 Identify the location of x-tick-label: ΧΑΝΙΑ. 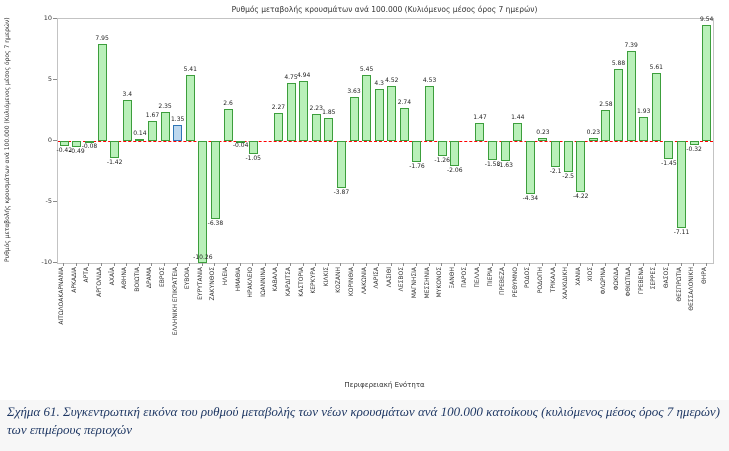
(578, 276).